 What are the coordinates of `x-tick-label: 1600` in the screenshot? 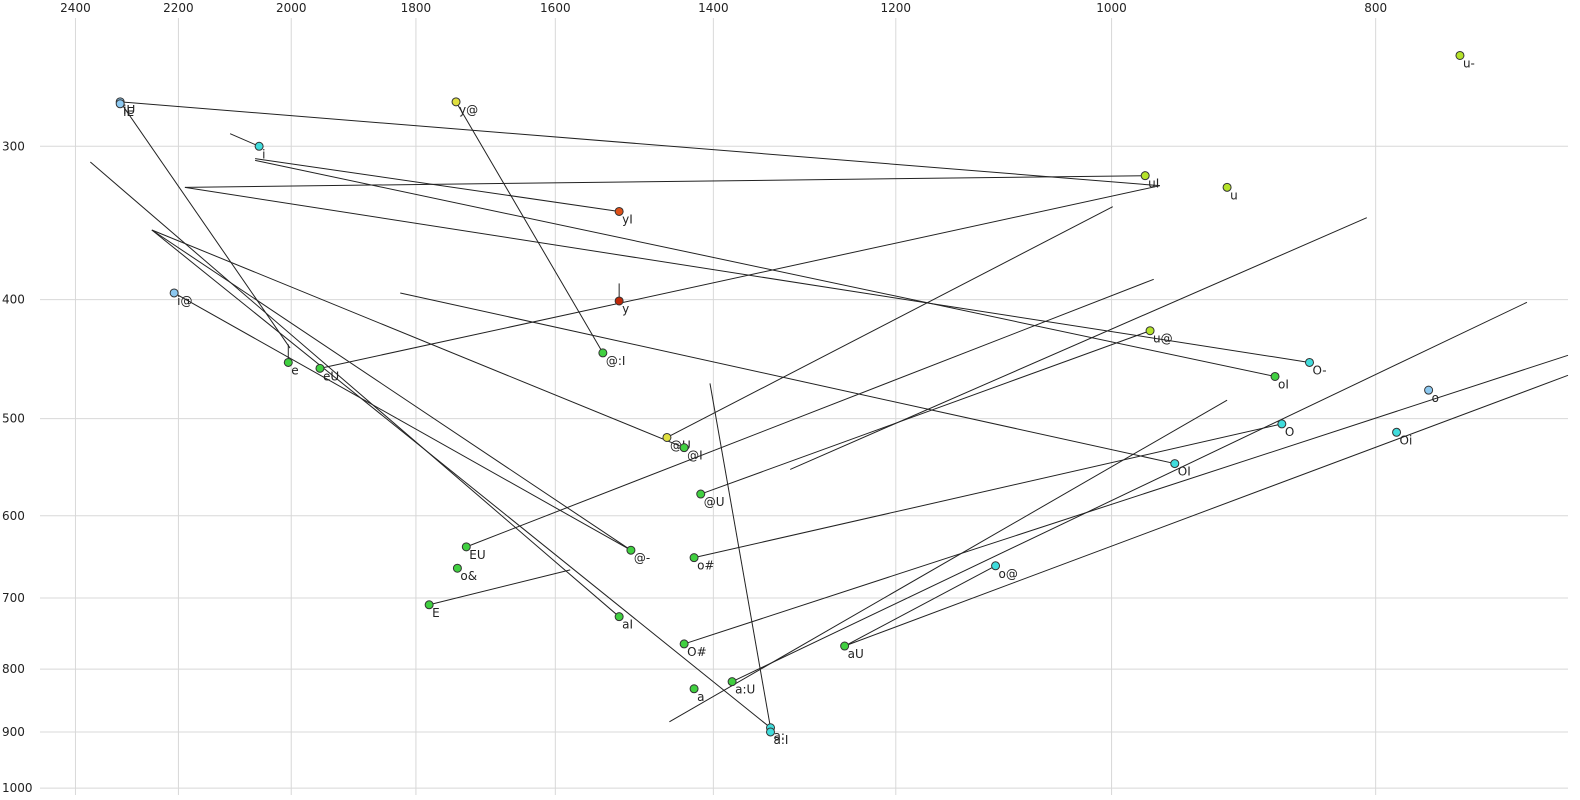 It's located at (555, 8).